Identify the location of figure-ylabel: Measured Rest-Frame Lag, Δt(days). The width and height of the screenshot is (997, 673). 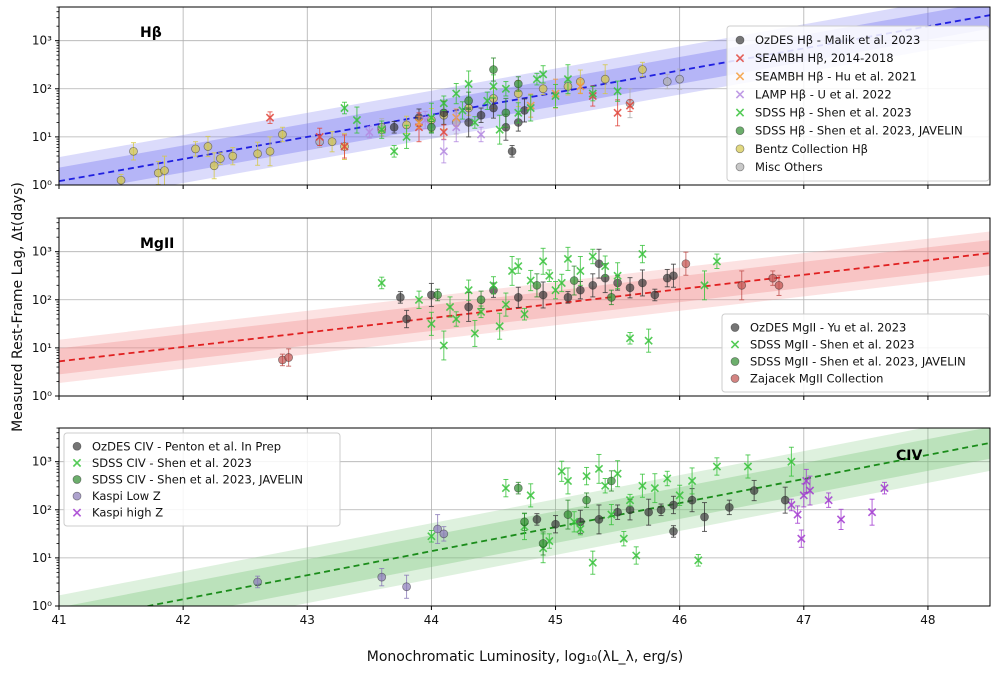
(18, 307).